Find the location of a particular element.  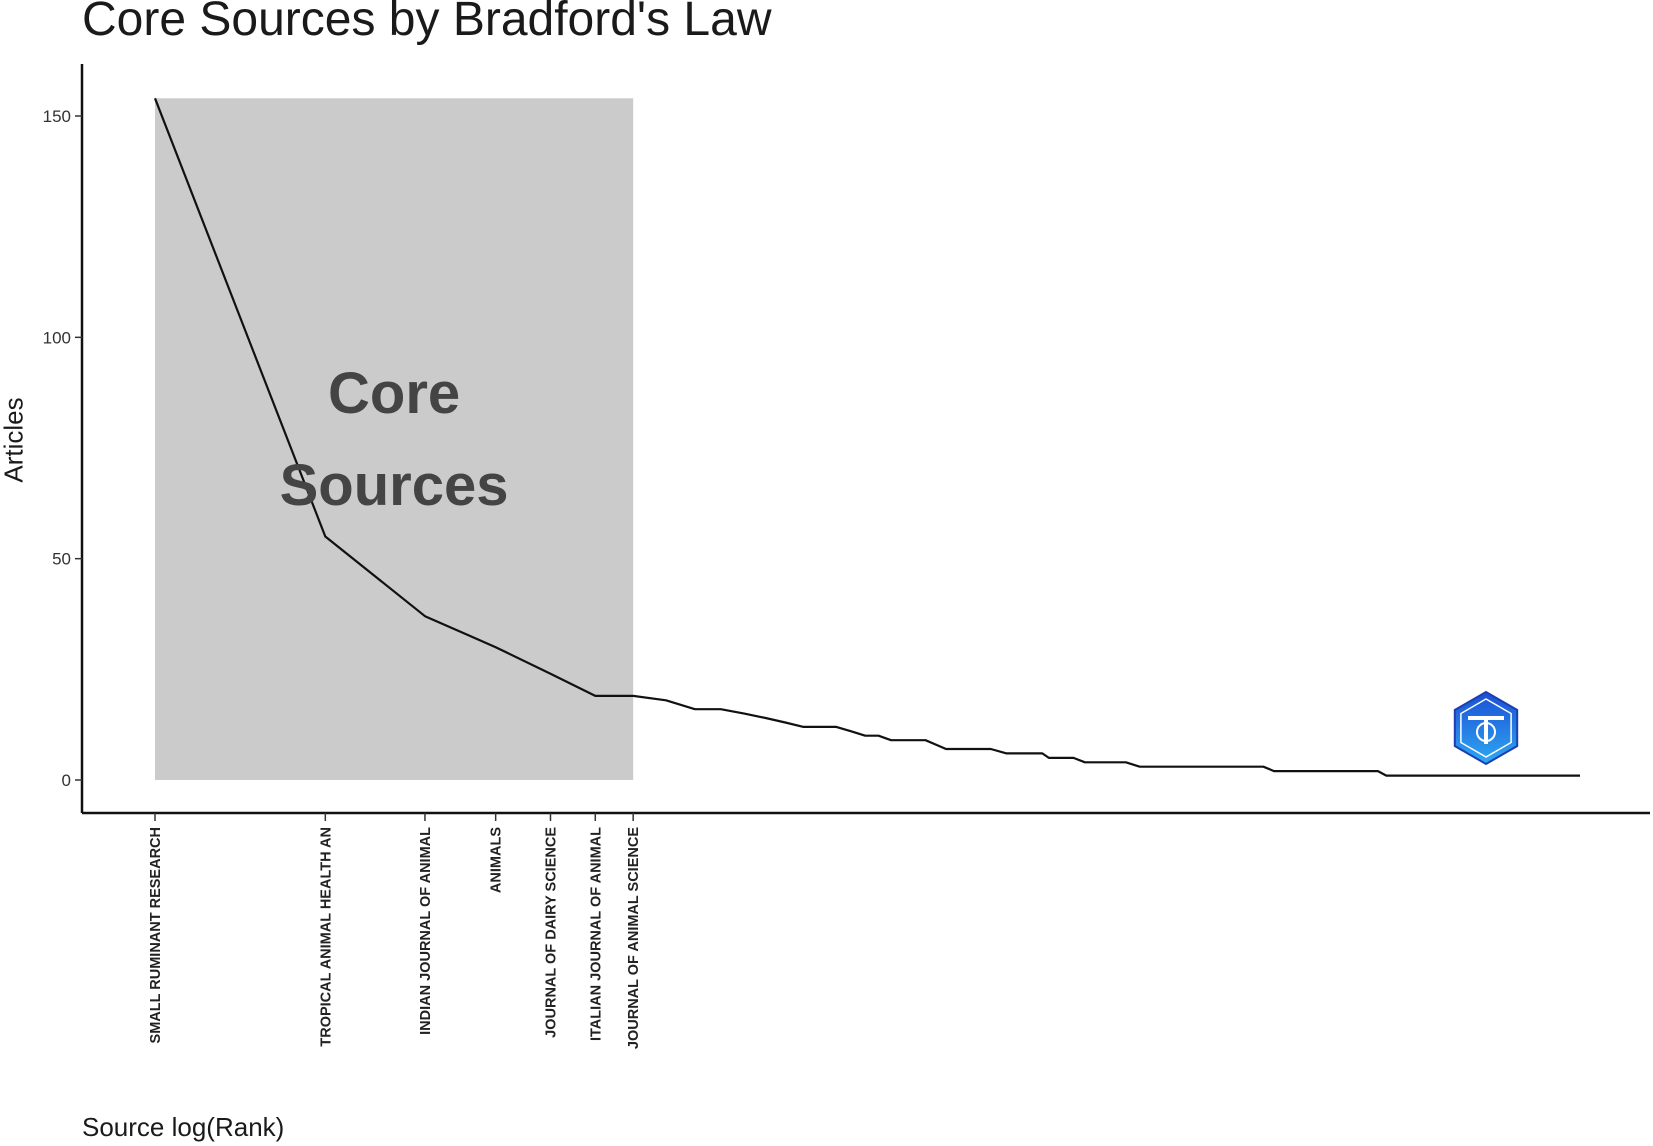

x-tick-label: JOURNAL OF ANIMAL SCIENCE is located at coordinates (634, 938).